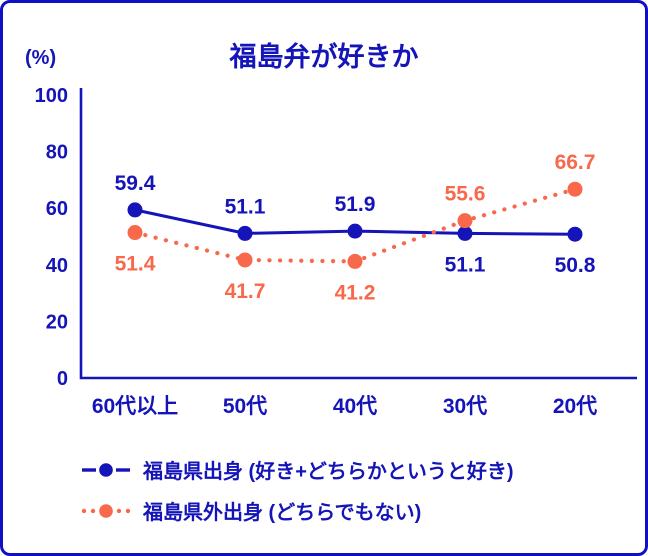 The image size is (648, 556). What do you see at coordinates (355, 292) in the screenshot?
I see `data-value-label: 41.2` at bounding box center [355, 292].